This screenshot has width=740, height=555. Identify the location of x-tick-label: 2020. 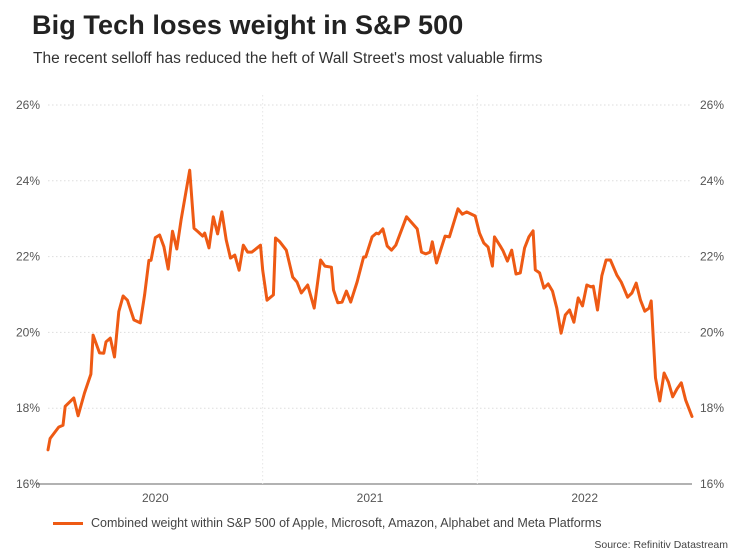
(155, 498).